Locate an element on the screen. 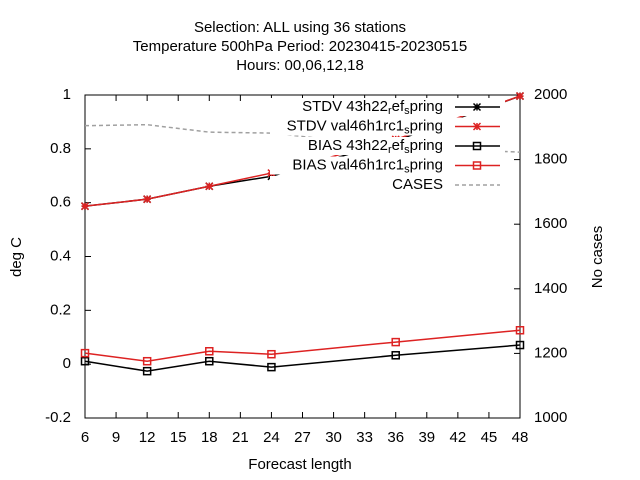 This screenshot has height=480, width=640. x-tick-label: 6 is located at coordinates (85, 437).